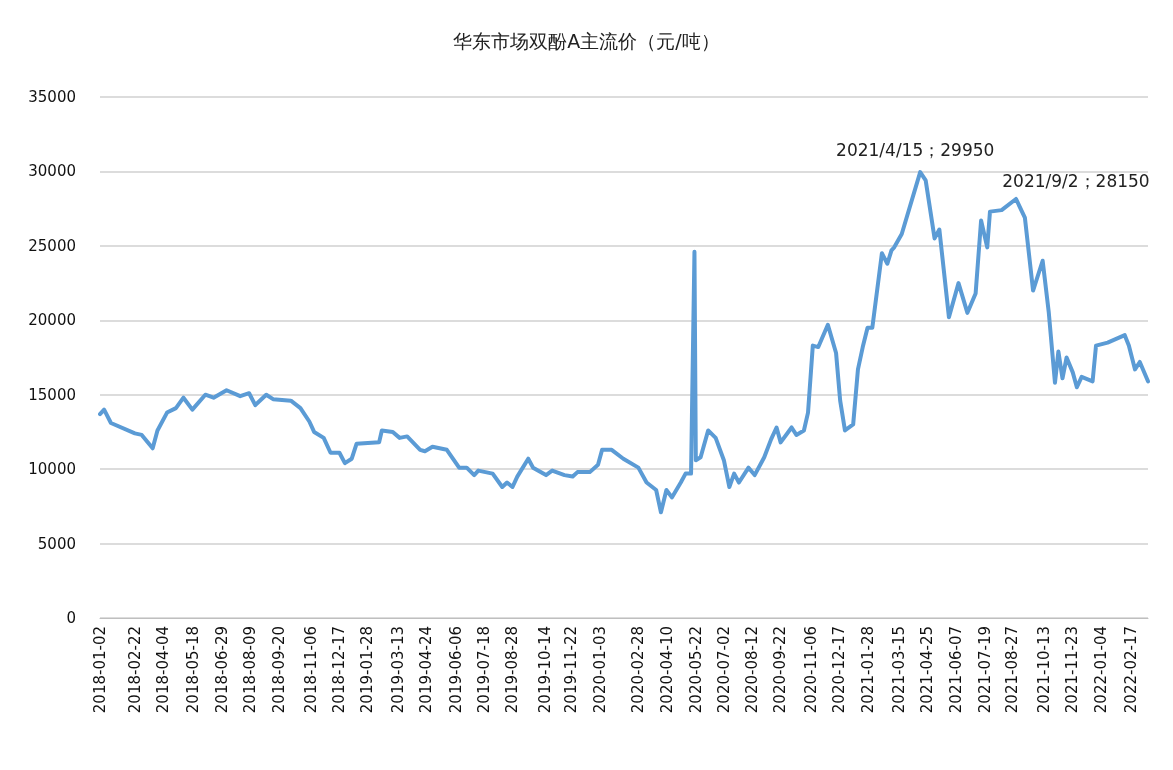 This screenshot has height=770, width=1173. What do you see at coordinates (338, 670) in the screenshot?
I see `x-tick-label: 2018-12-17` at bounding box center [338, 670].